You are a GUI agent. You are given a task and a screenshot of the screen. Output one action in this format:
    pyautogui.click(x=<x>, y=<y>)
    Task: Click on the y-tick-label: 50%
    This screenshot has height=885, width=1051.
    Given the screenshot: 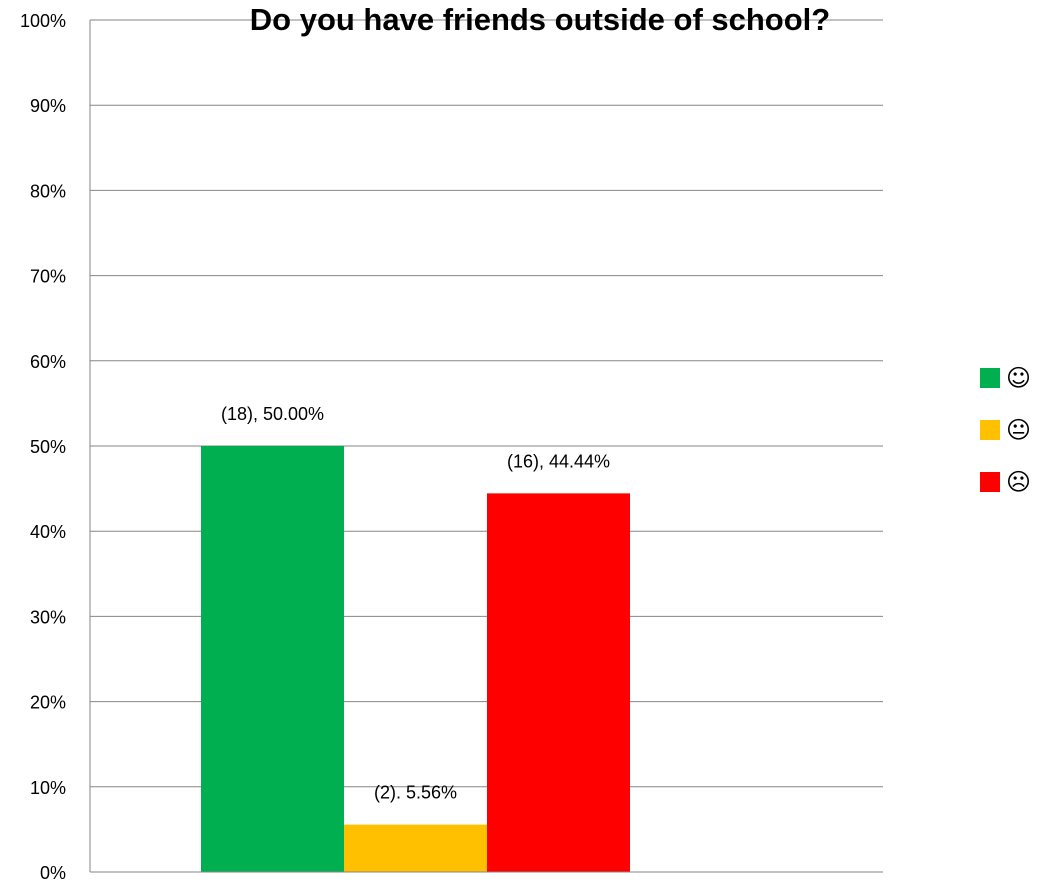 What is the action you would take?
    pyautogui.click(x=48, y=447)
    